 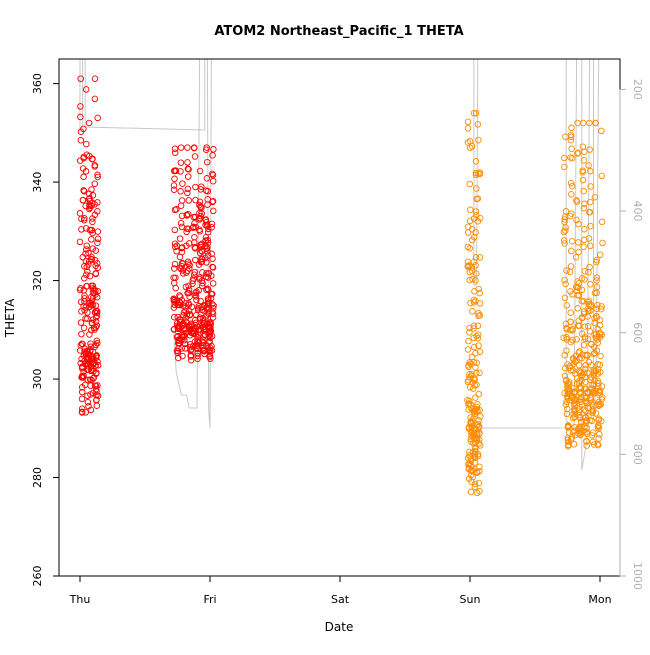 What do you see at coordinates (37, 83) in the screenshot?
I see `y-tick-label: 360` at bounding box center [37, 83].